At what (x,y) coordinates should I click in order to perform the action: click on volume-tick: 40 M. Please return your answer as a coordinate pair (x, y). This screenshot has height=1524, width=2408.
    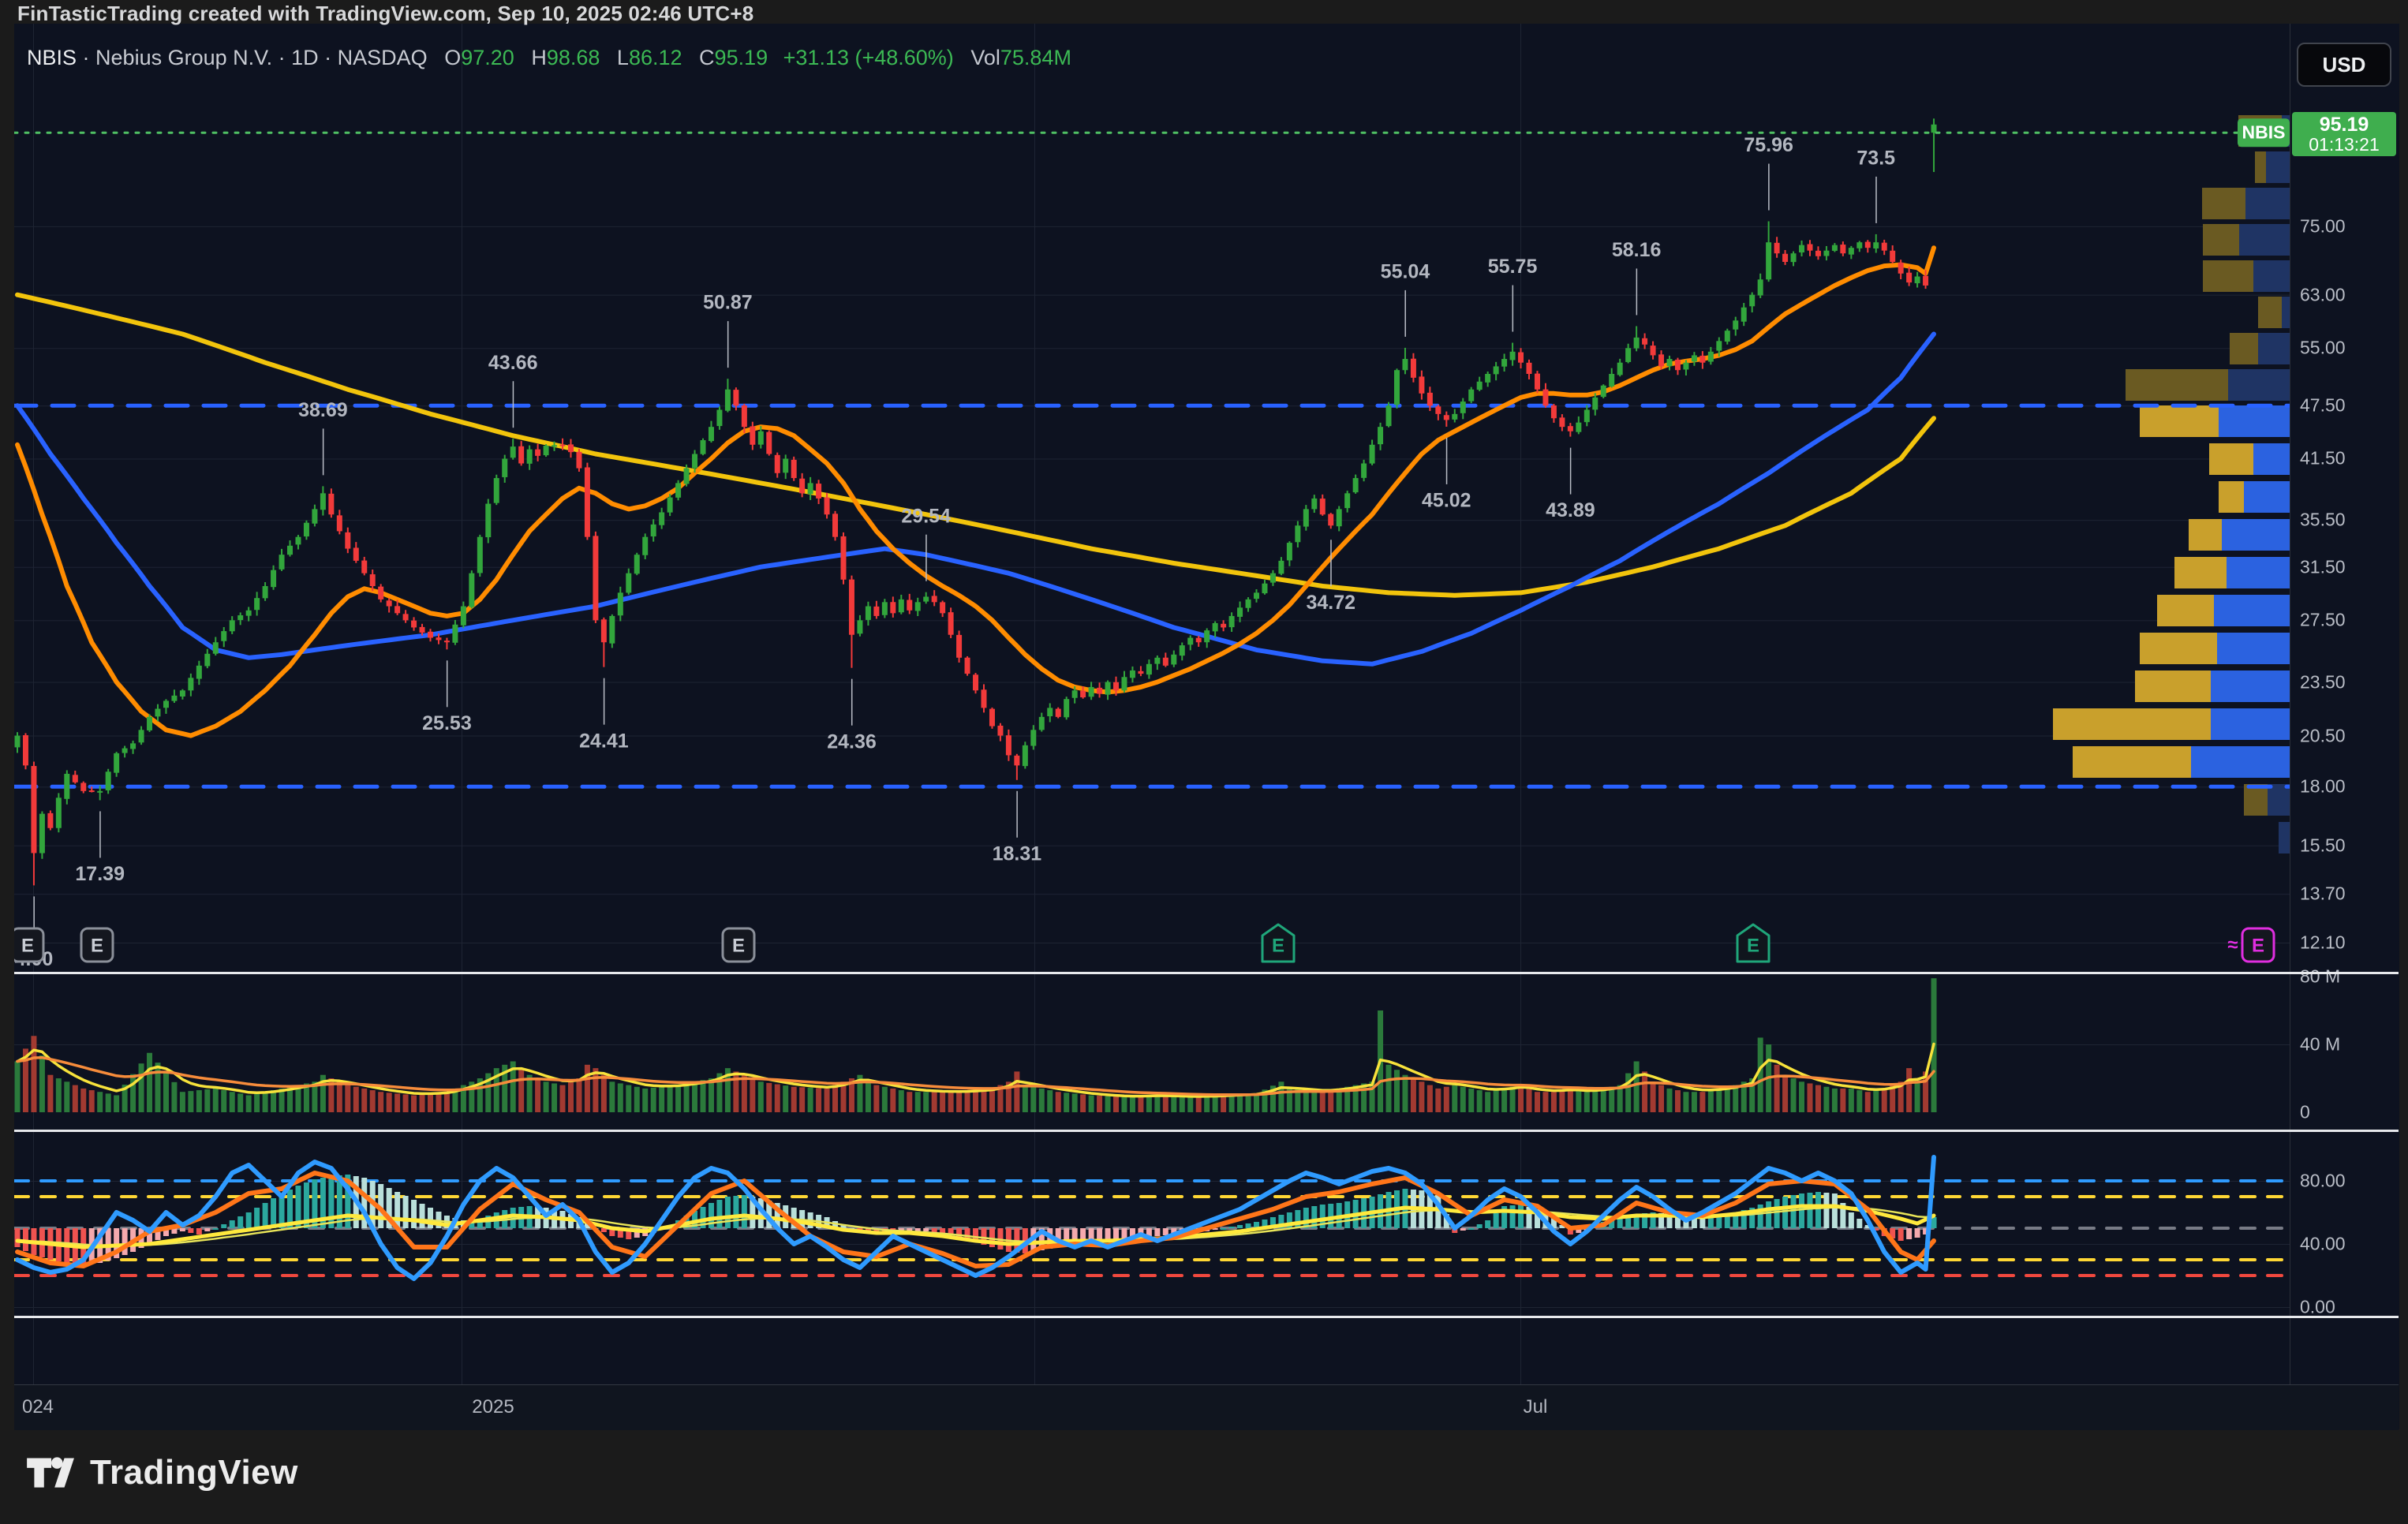
    Looking at the image, I should click on (2321, 1044).